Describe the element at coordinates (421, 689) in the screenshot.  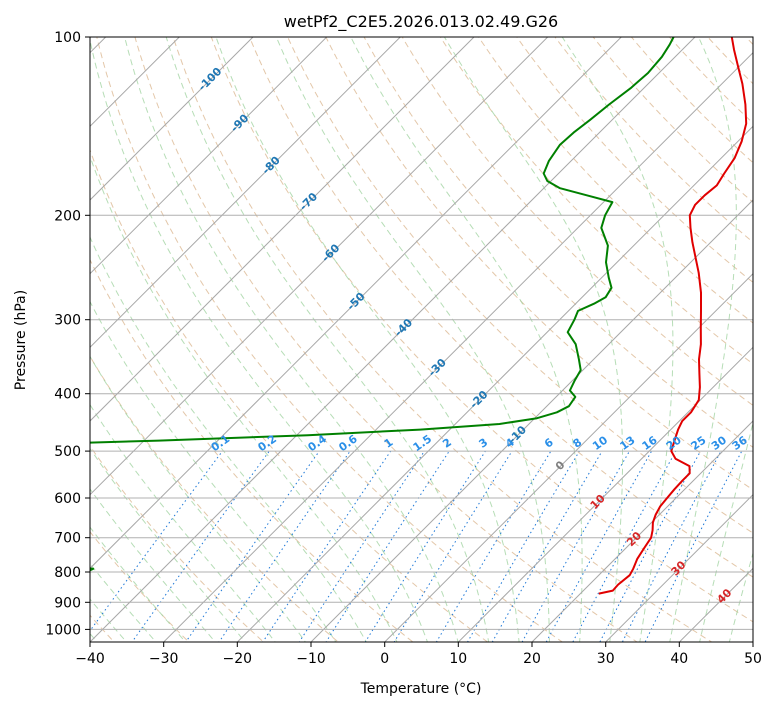
I see `x-axis-title: Temperature (°C)` at that location.